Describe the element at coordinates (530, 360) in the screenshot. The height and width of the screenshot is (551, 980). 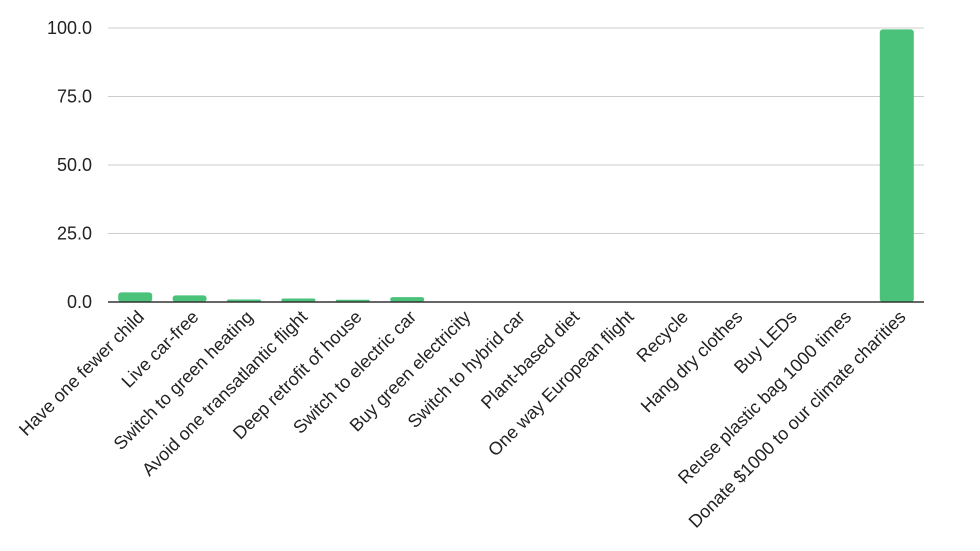
I see `x-category-label: Plant-based diet` at that location.